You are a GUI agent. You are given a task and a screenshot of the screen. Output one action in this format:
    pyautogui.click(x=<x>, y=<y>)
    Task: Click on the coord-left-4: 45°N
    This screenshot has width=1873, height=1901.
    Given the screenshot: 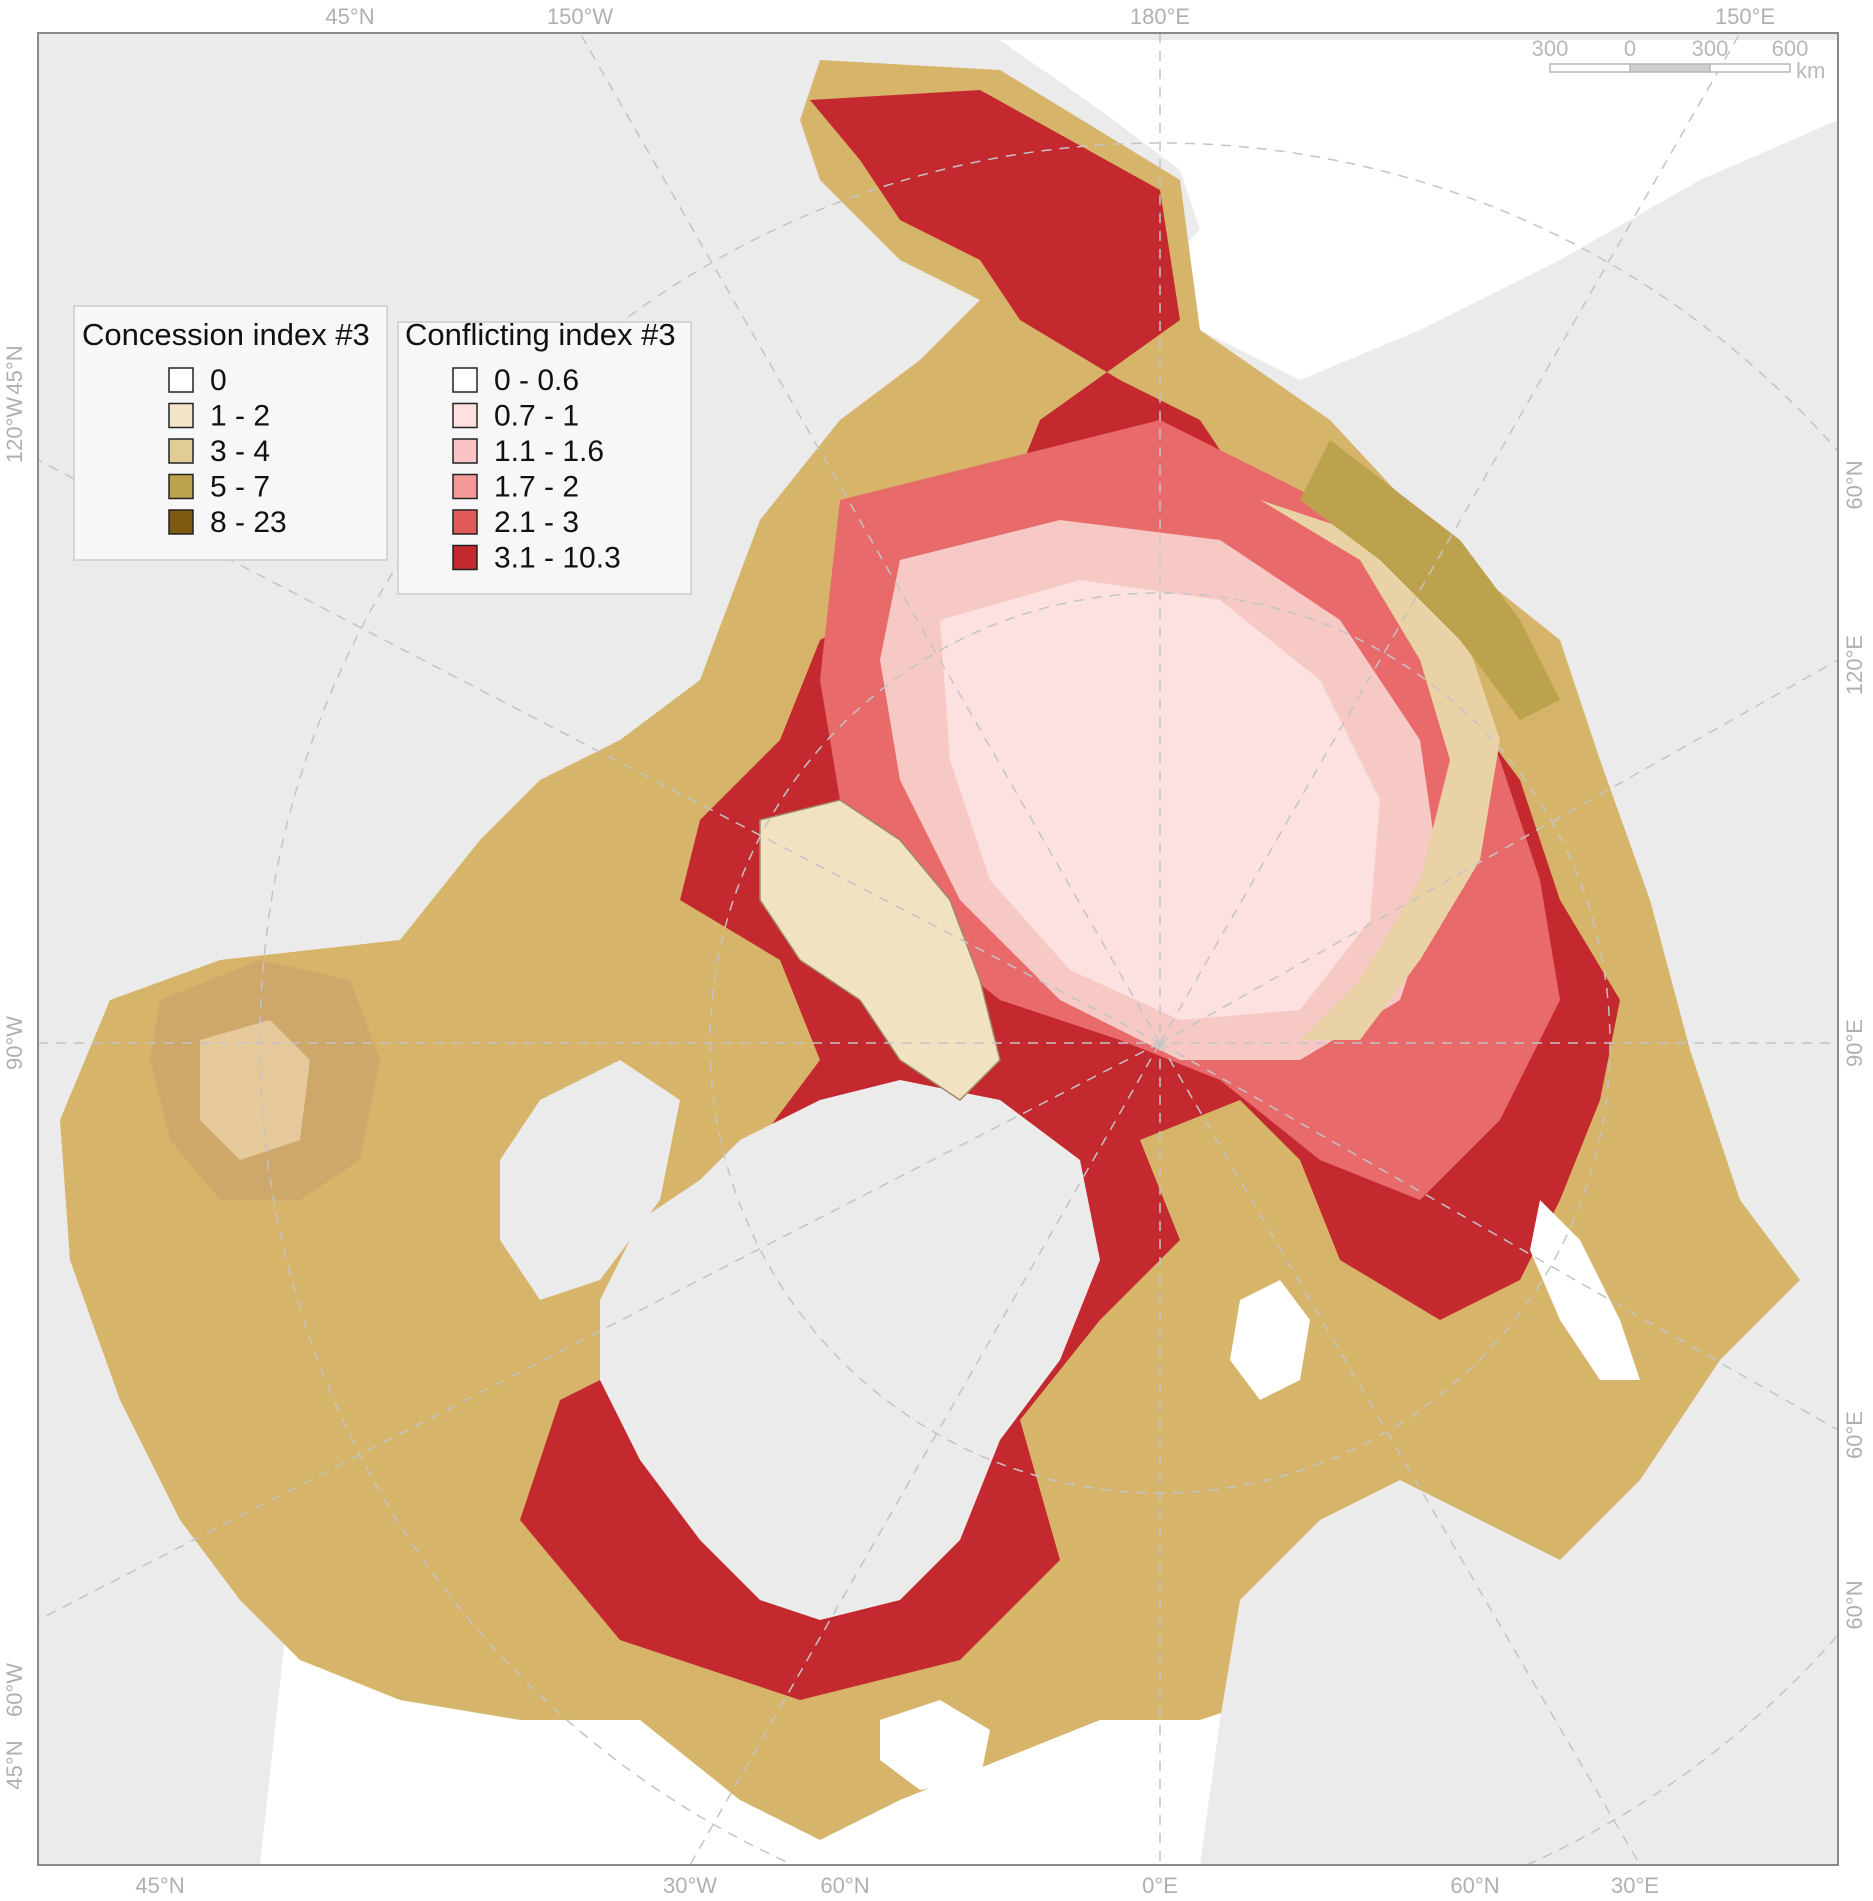 What is the action you would take?
    pyautogui.click(x=14, y=1764)
    